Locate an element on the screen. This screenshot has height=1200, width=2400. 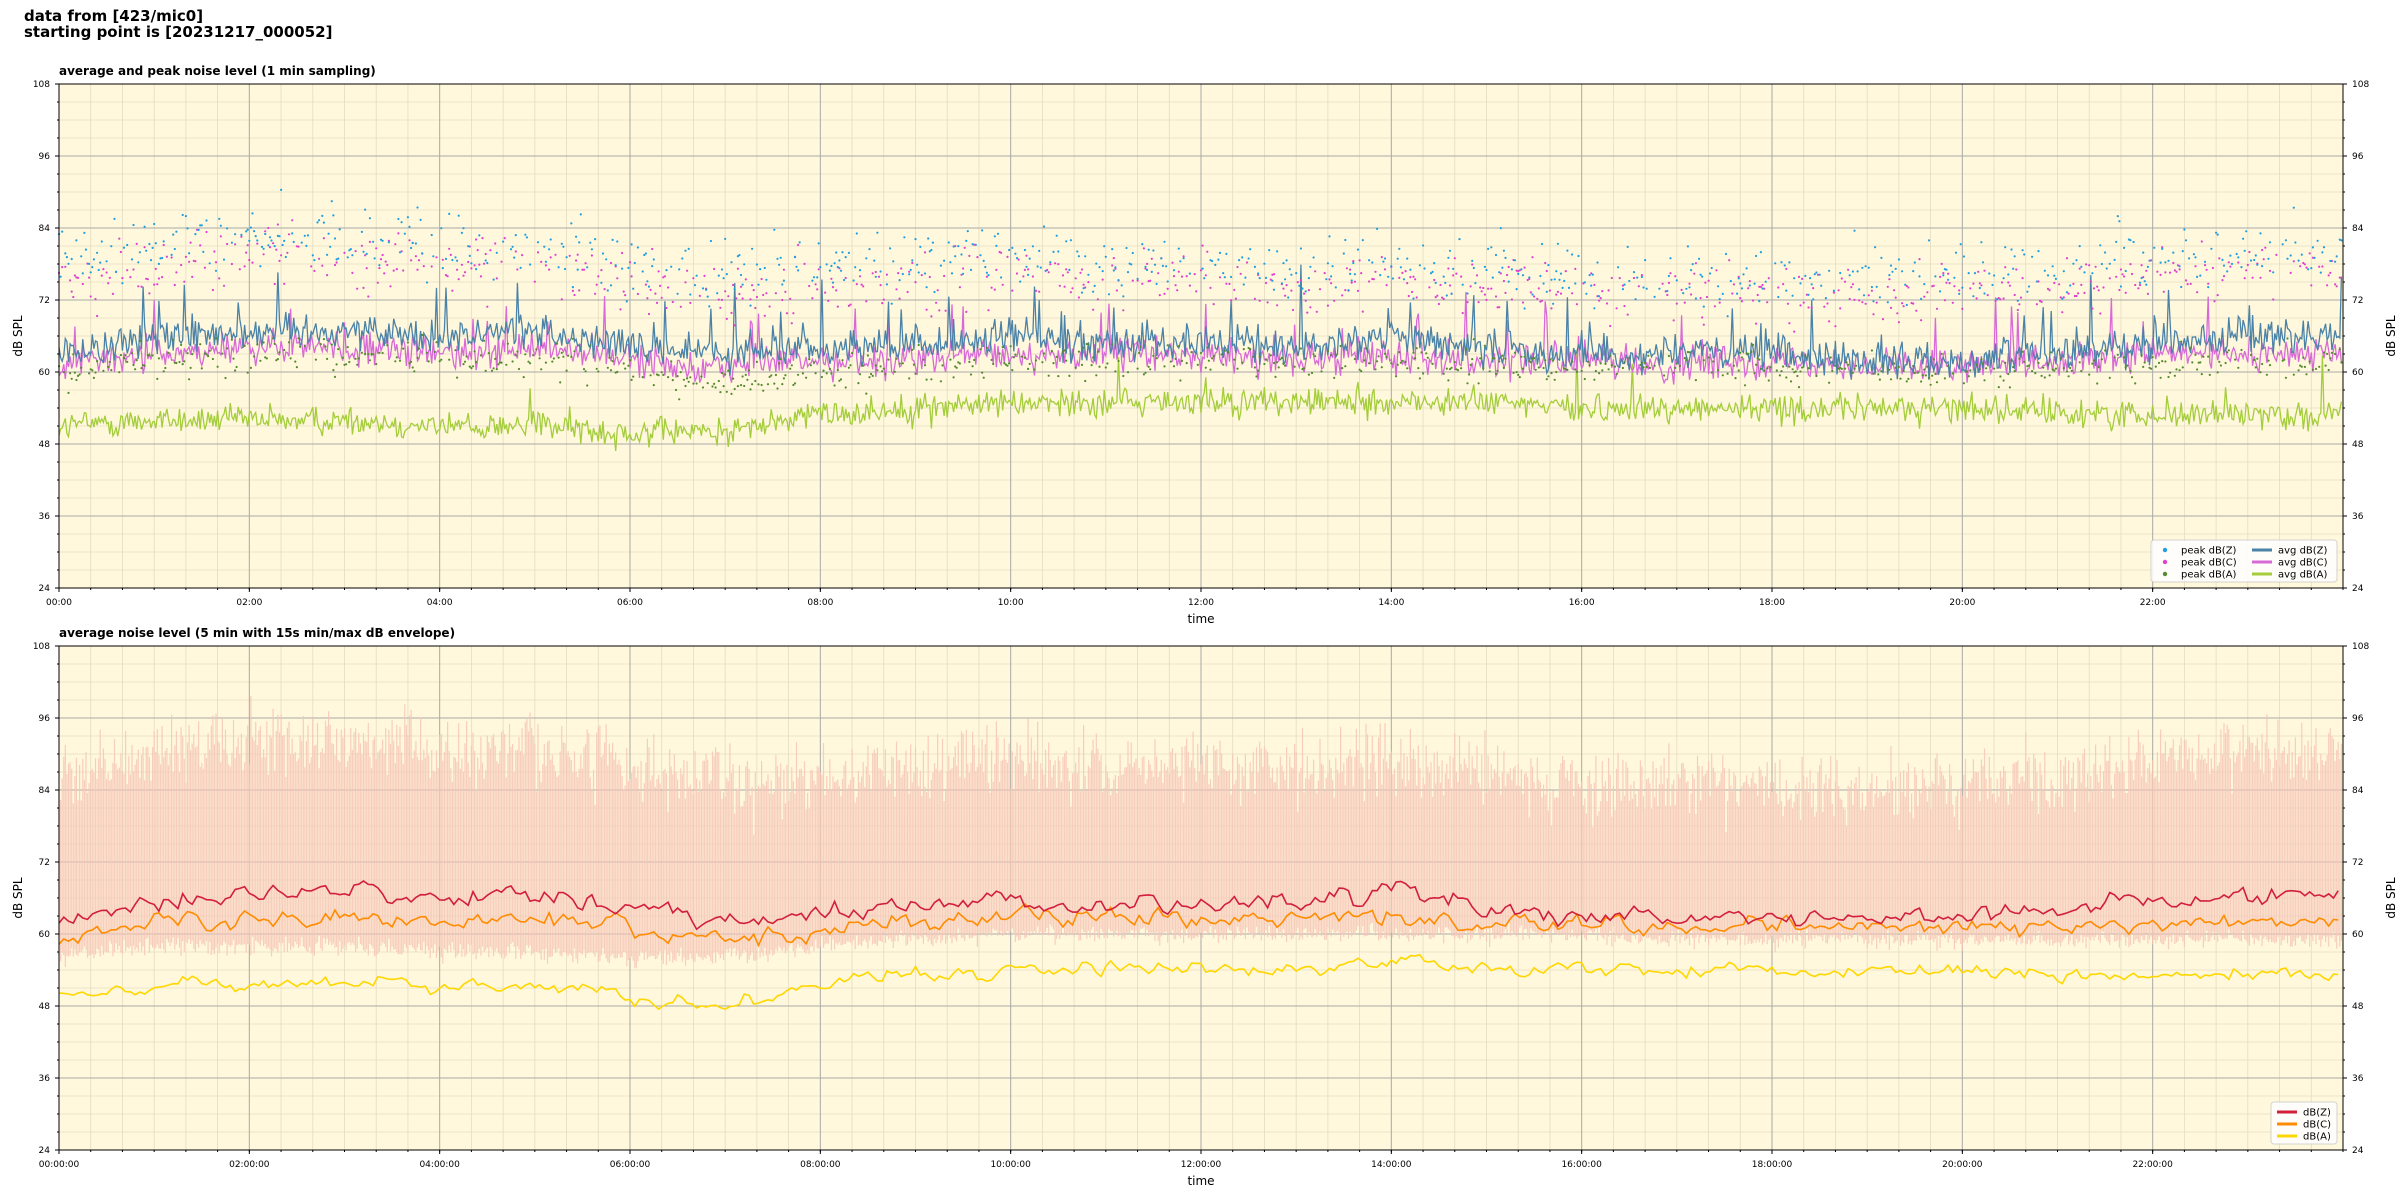
y-tick-label-right: 24 is located at coordinates (2358, 1151).